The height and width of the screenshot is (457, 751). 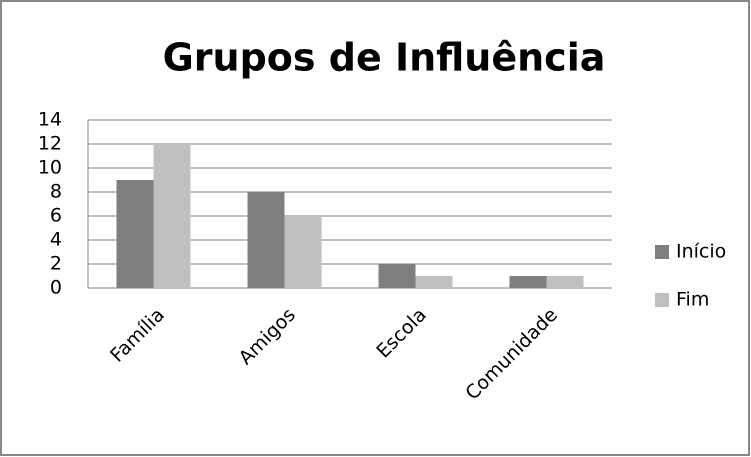 I want to click on y-tick-label: 14, so click(x=50, y=120).